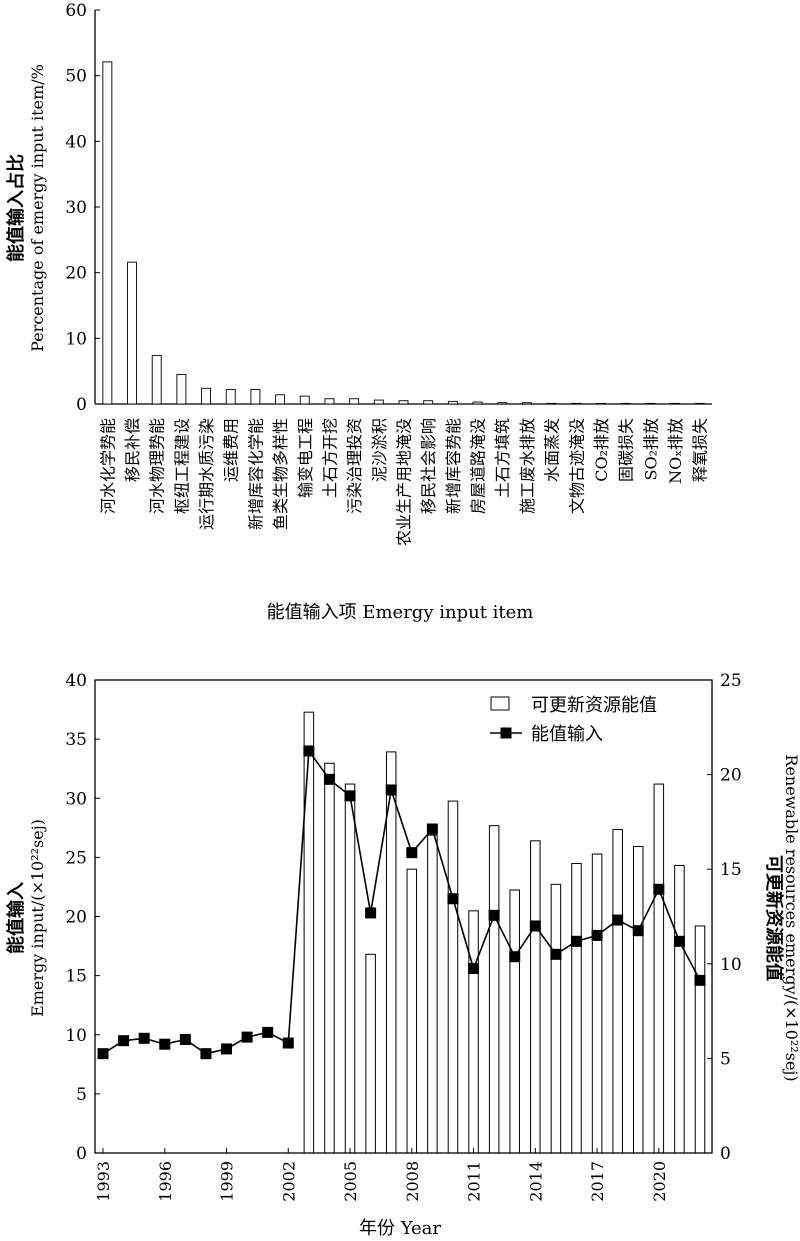 Image resolution: width=800 pixels, height=1241 pixels. I want to click on chart1-category-label: 释氧损失, so click(700, 450).